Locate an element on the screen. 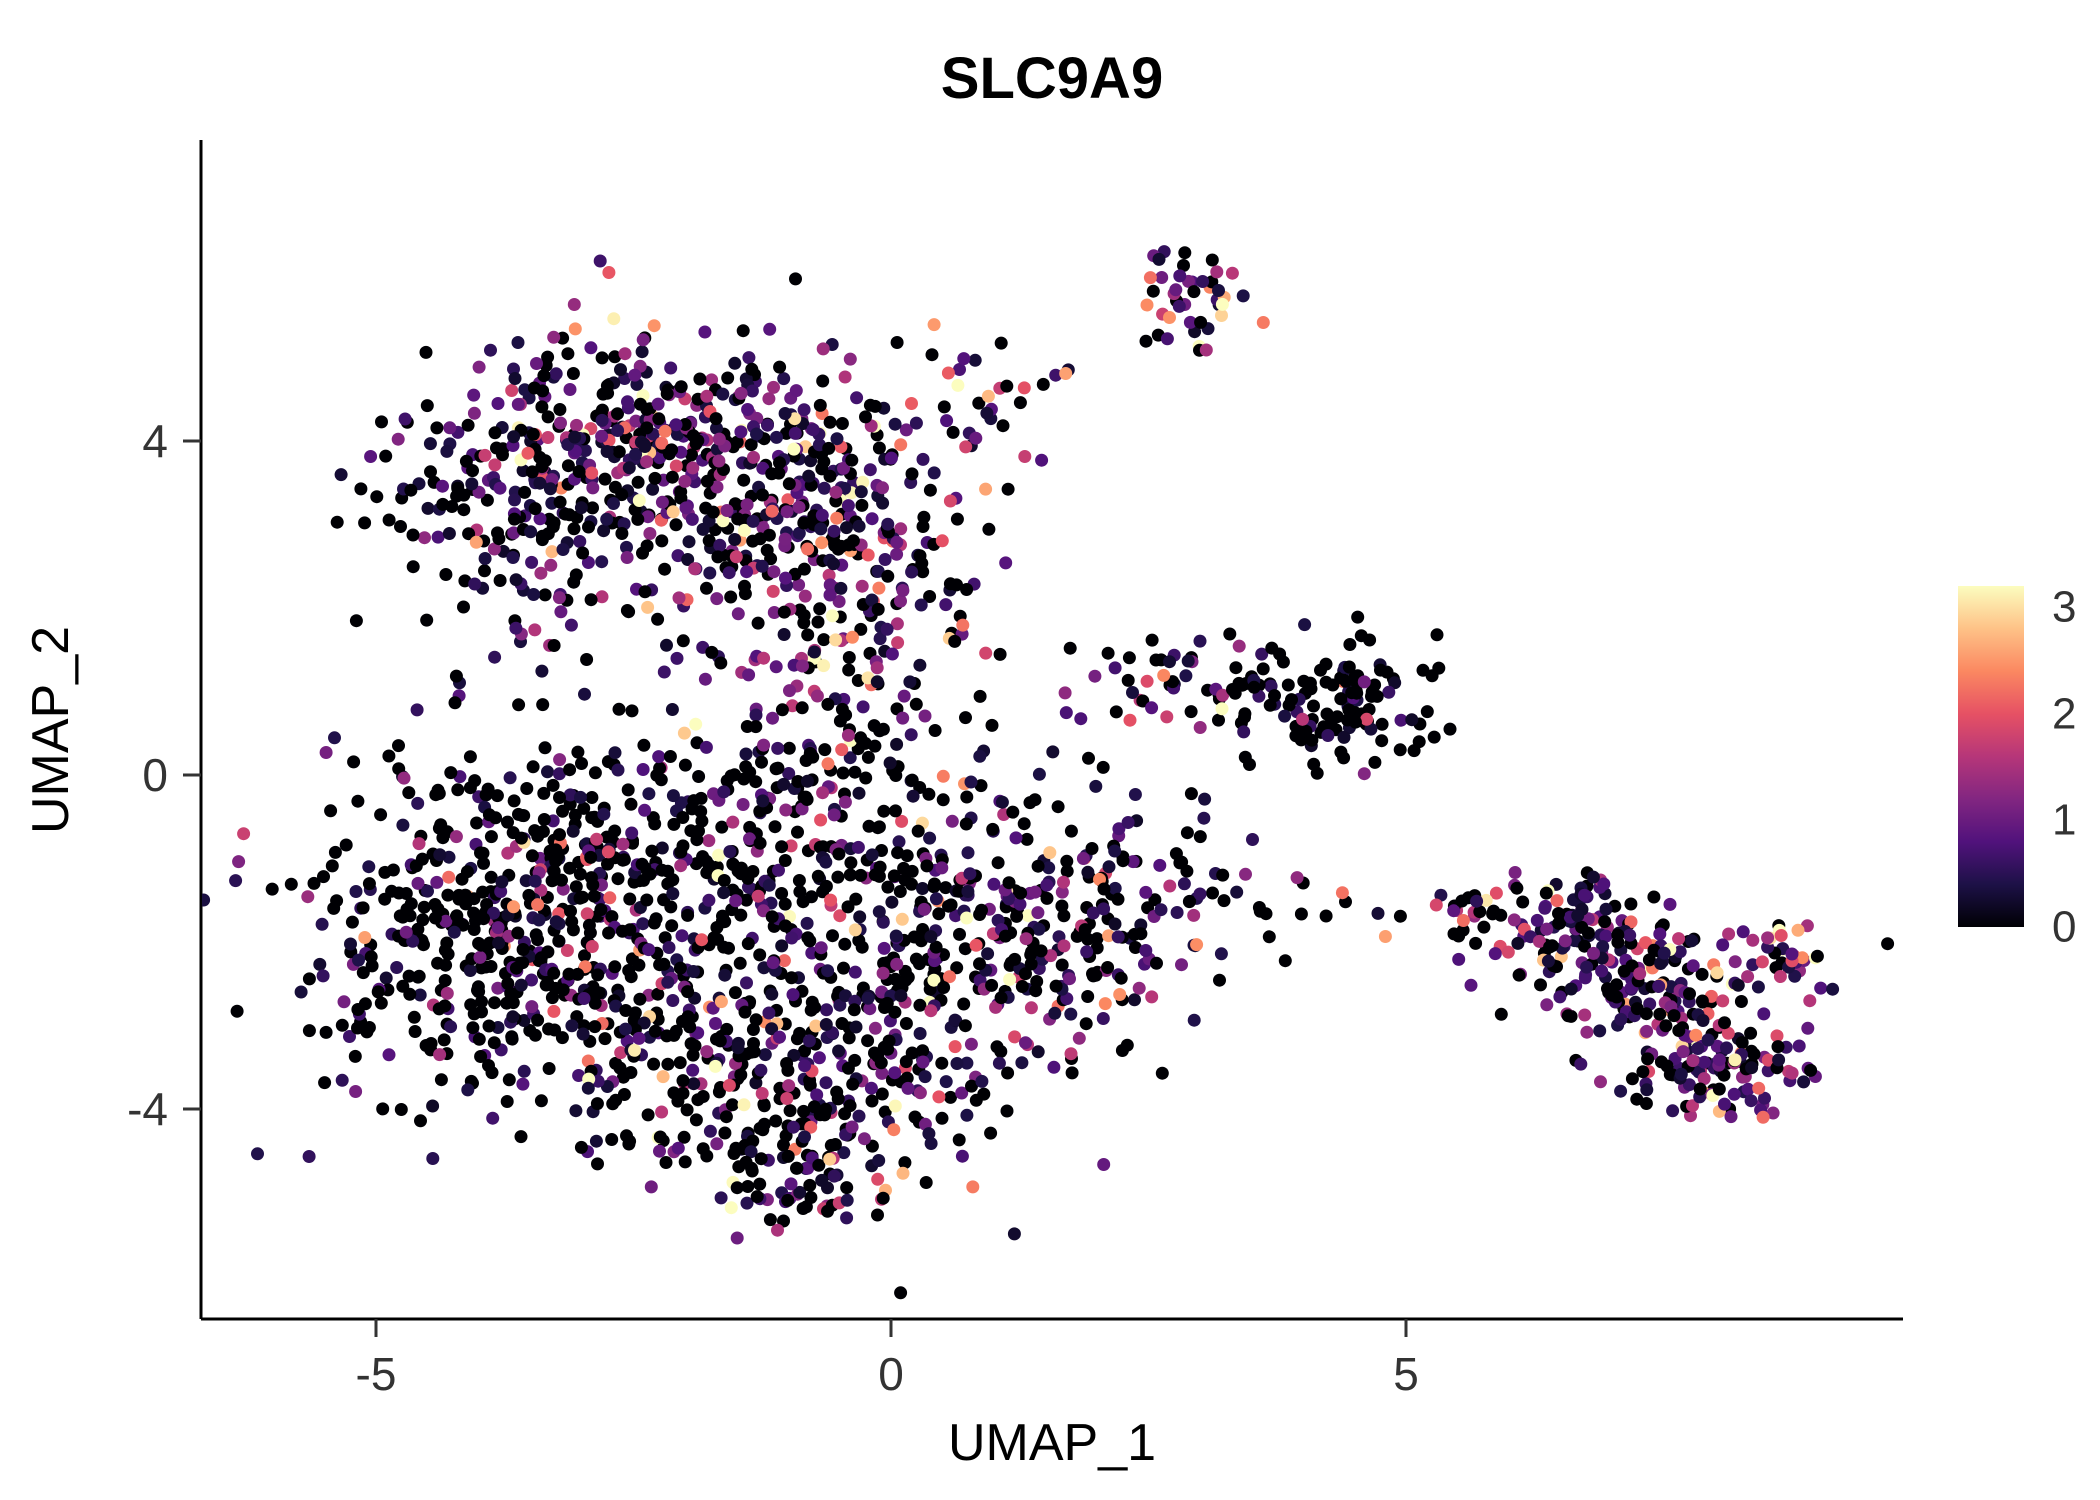 The width and height of the screenshot is (2100, 1500). x-tick-label: 0 is located at coordinates (891, 1374).